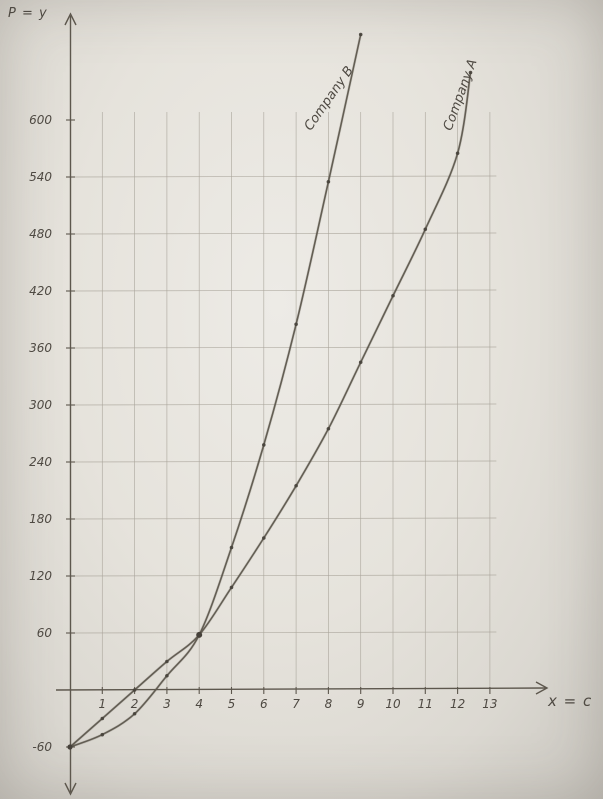 This screenshot has height=799, width=603. I want to click on y-axis-arrow-up-icon, so click(70, 19).